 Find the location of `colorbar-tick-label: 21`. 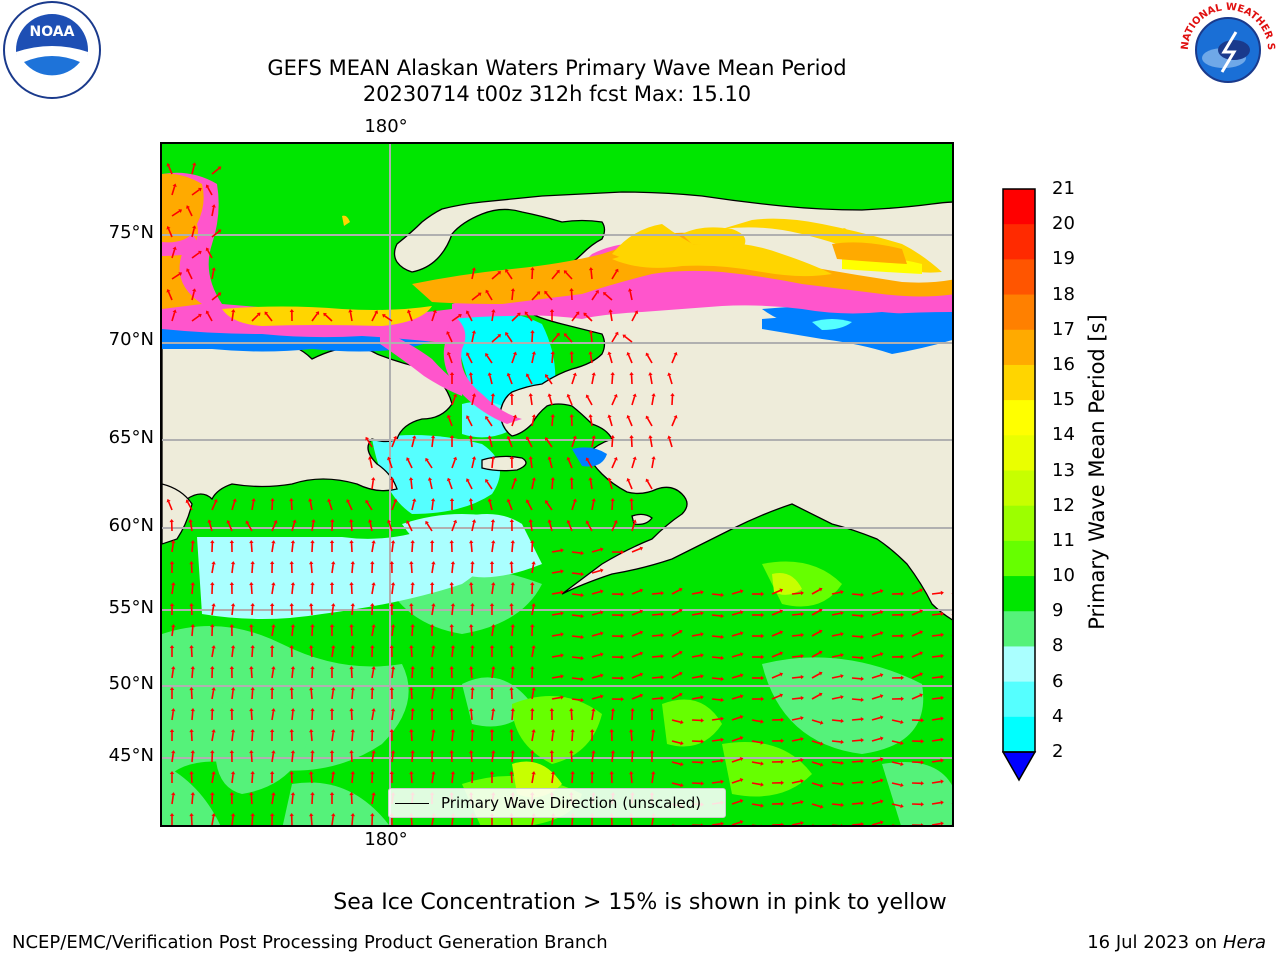

colorbar-tick-label: 21 is located at coordinates (1063, 188).